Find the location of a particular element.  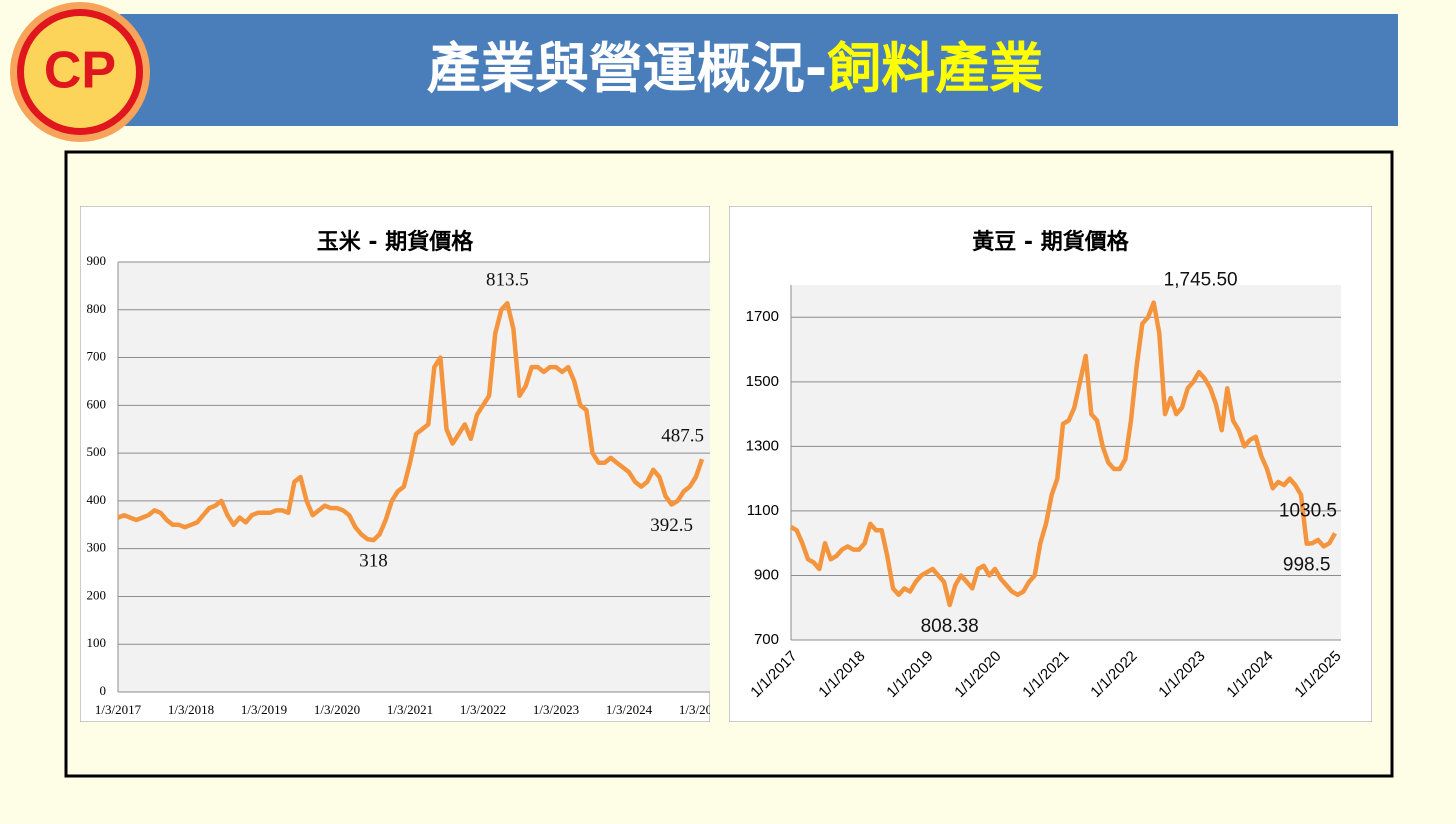

x-tick-label: 1/3/2017 is located at coordinates (118, 709).